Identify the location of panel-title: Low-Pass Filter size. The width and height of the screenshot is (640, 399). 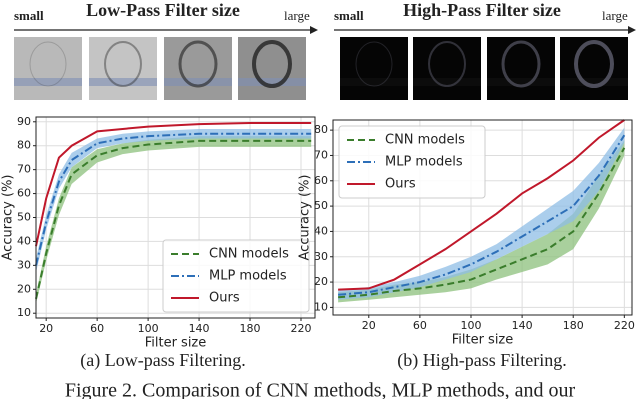
(163, 10).